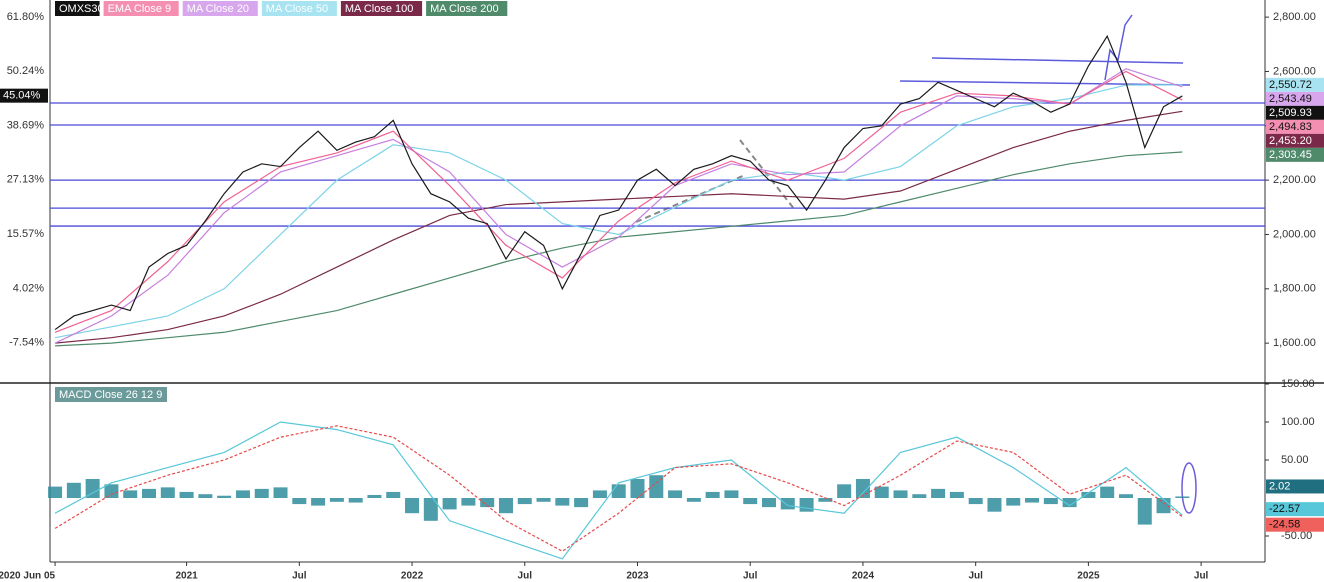 The height and width of the screenshot is (582, 1324). Describe the element at coordinates (26, 343) in the screenshot. I see `fib-label: -7.54%` at that location.